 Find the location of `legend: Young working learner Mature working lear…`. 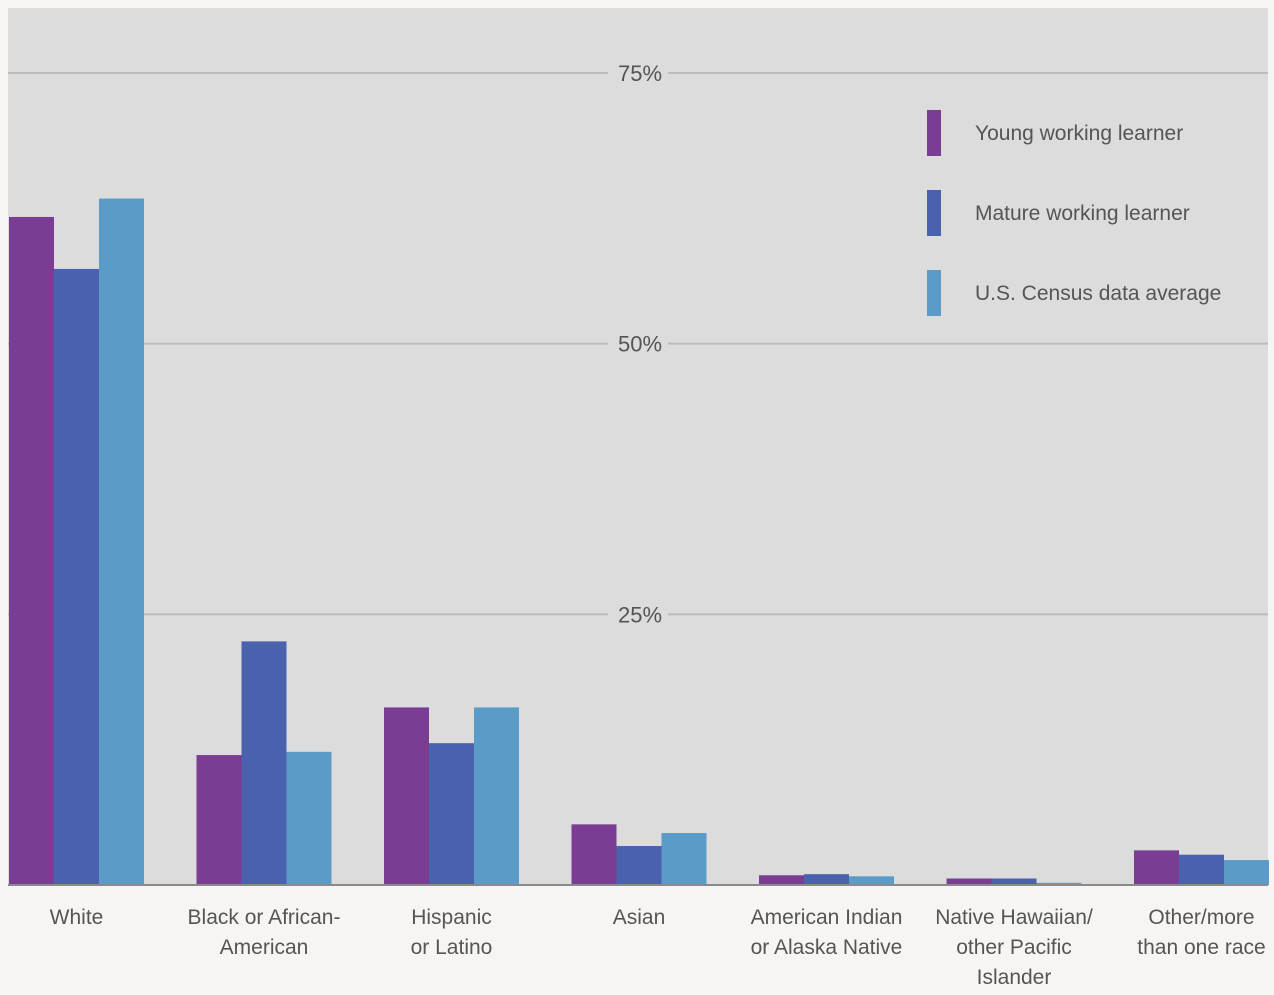

legend: Young working learner Mature working lear… is located at coordinates (1074, 213).